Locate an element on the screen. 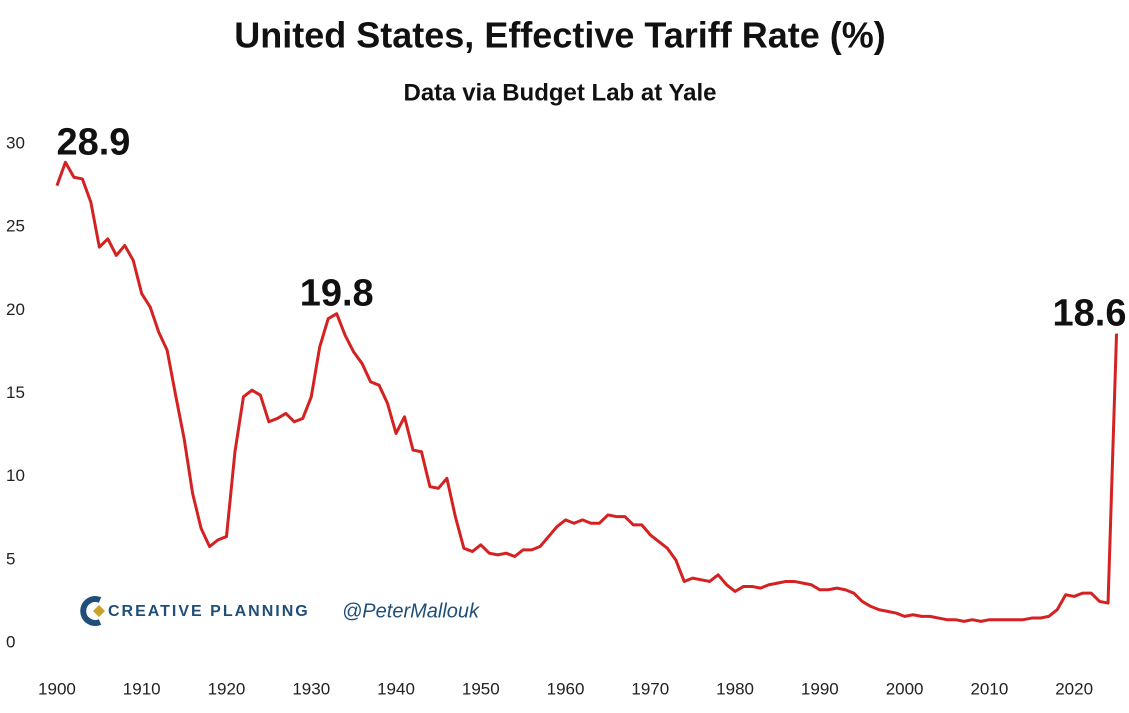 The width and height of the screenshot is (1129, 713). chart-title: United States, Effective Tariff Rate (%) is located at coordinates (559, 35).